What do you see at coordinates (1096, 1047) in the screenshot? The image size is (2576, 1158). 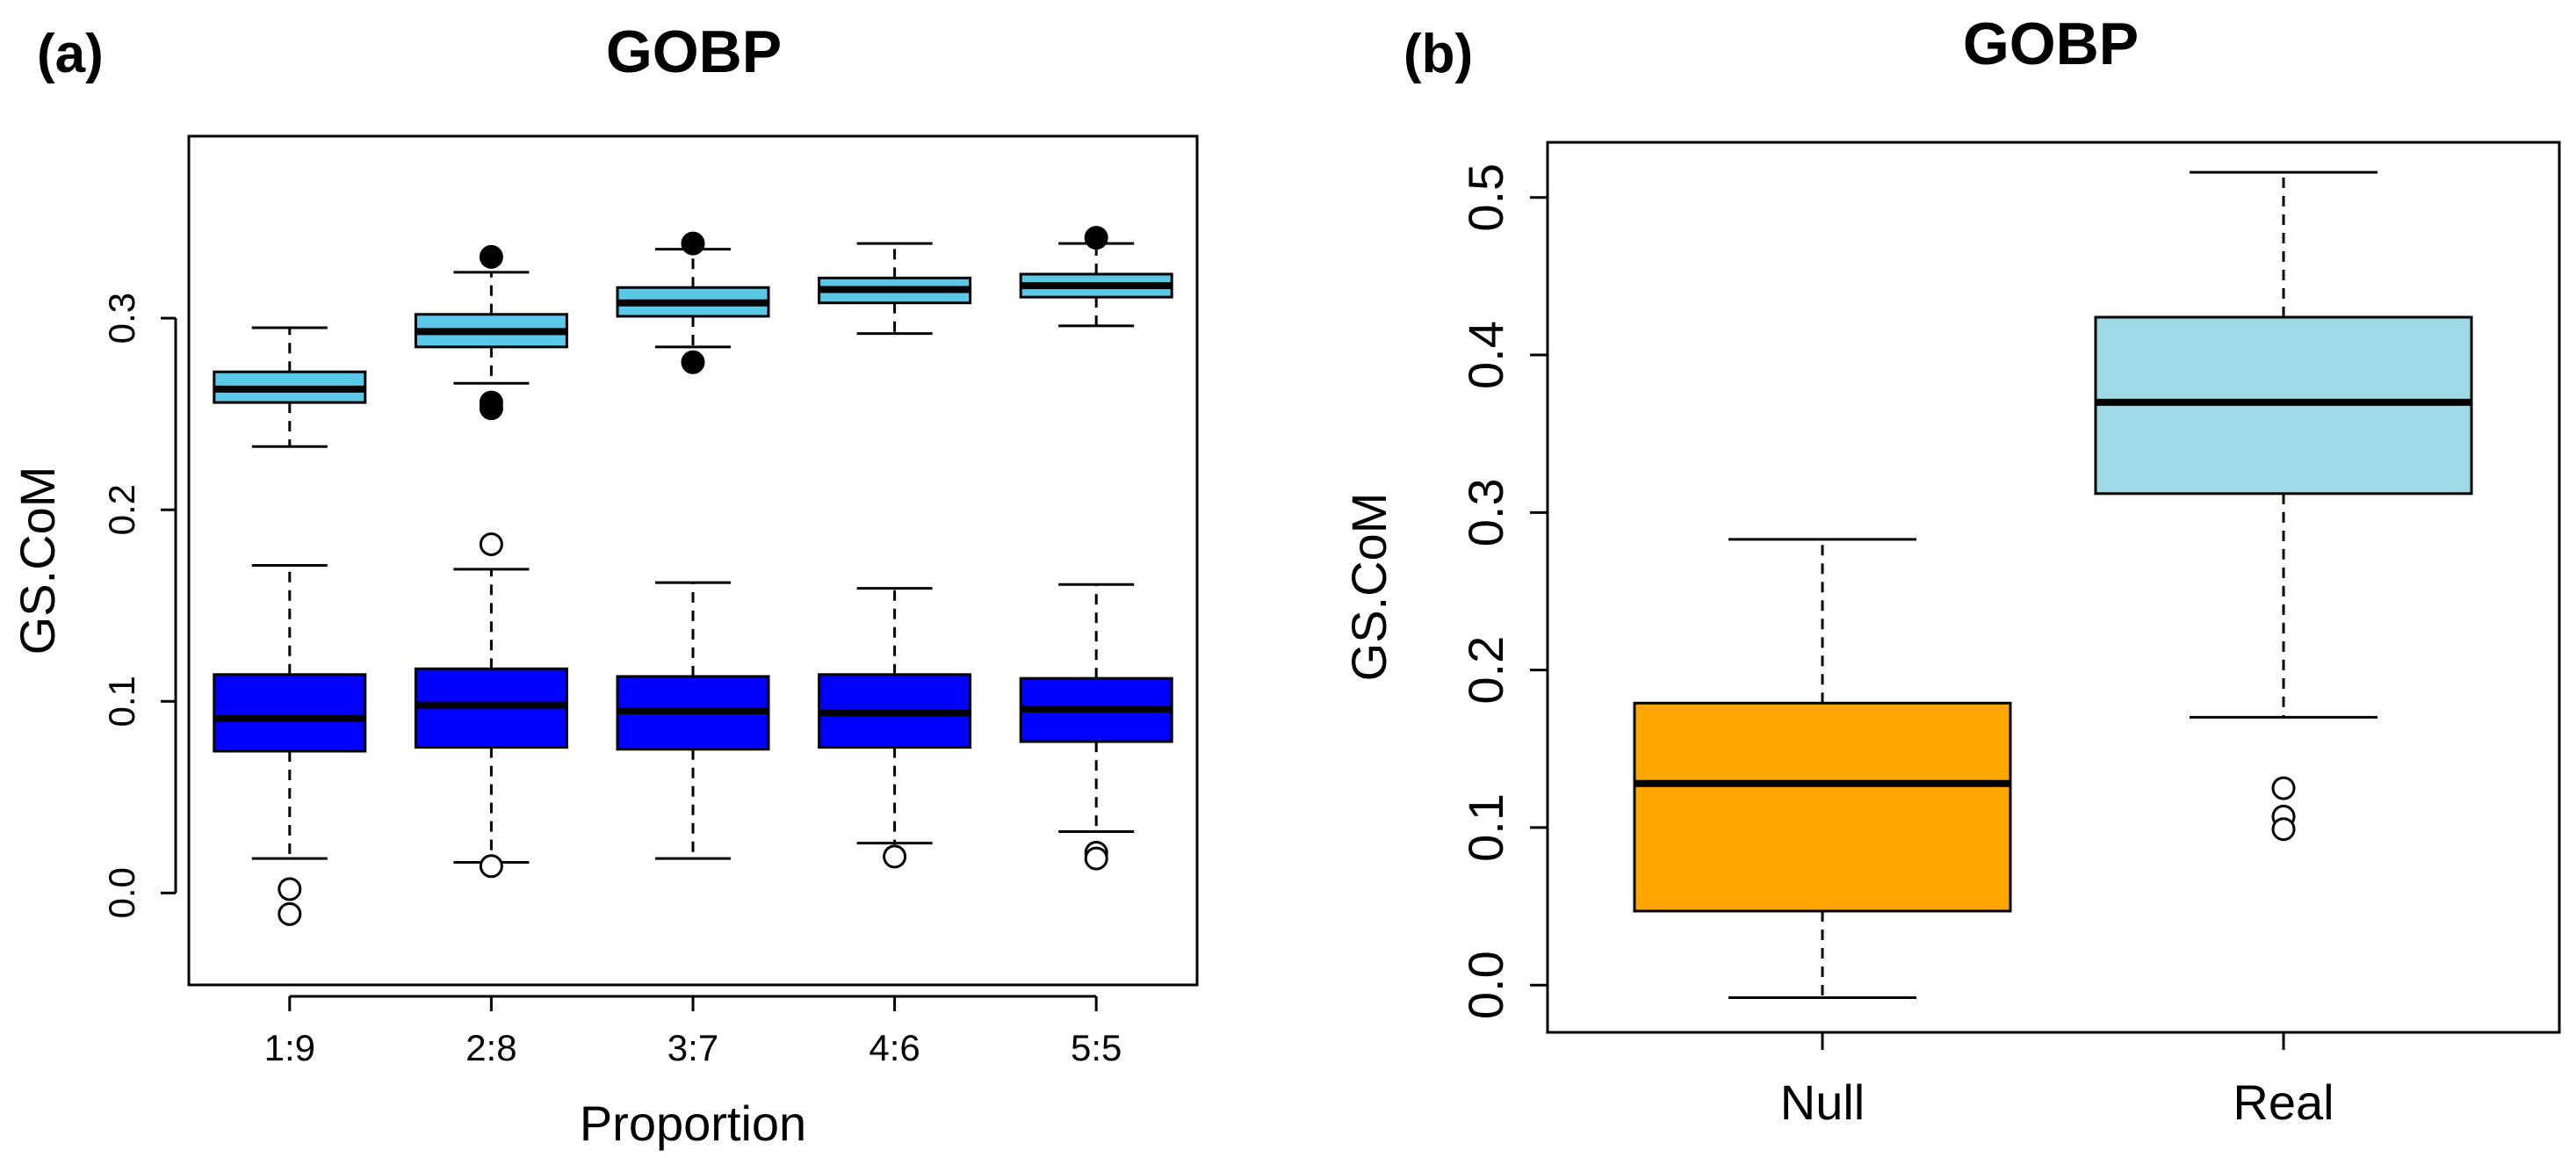 I see `panel-a-x-tick-label: 5:5` at bounding box center [1096, 1047].